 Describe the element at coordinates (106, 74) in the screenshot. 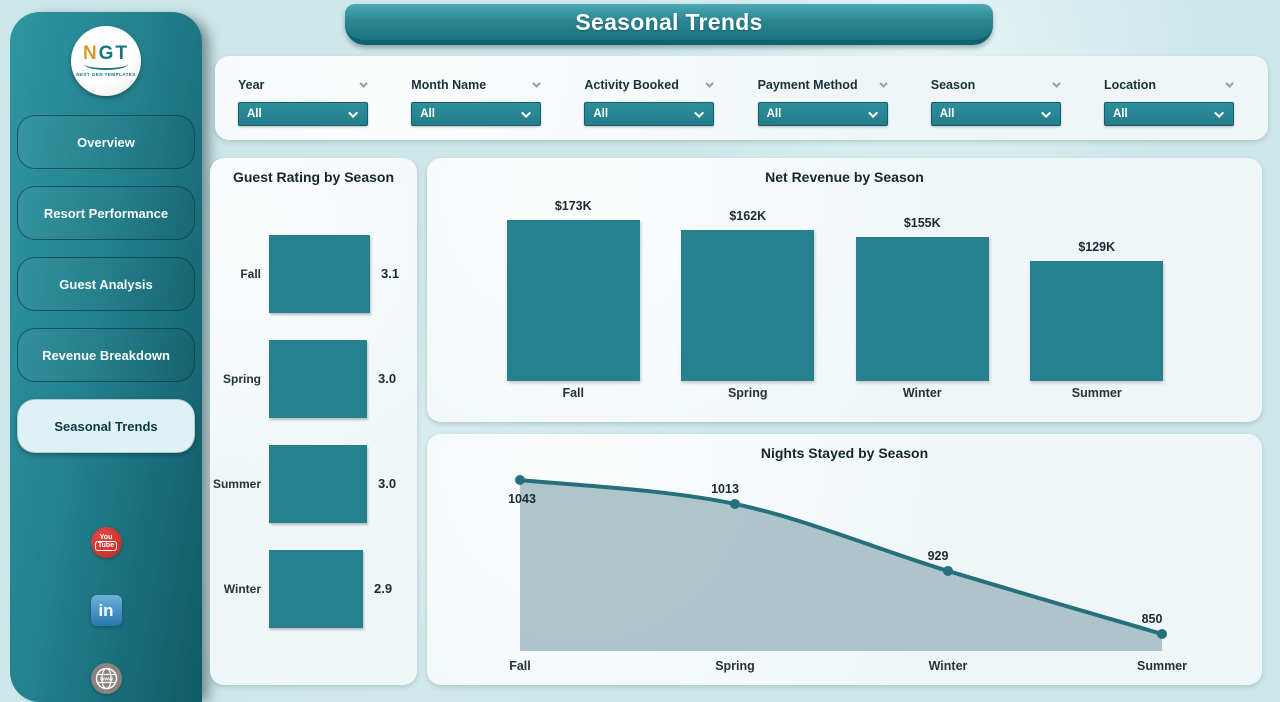

I see `brand-logo-subtext: NEXT GEN TEMPLATES` at that location.